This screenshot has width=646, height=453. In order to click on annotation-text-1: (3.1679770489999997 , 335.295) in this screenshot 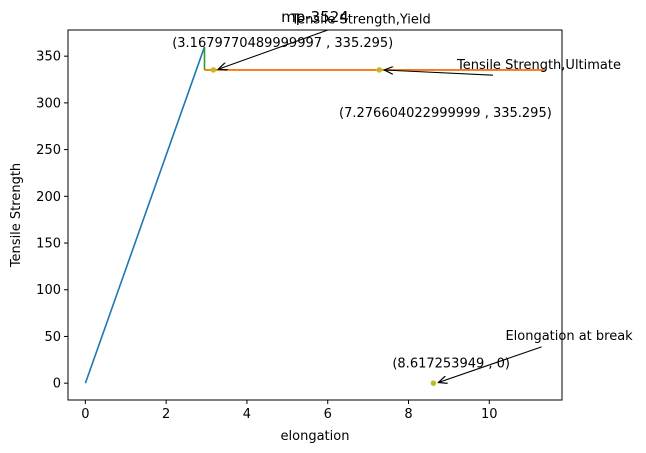, I will do `click(282, 43)`.